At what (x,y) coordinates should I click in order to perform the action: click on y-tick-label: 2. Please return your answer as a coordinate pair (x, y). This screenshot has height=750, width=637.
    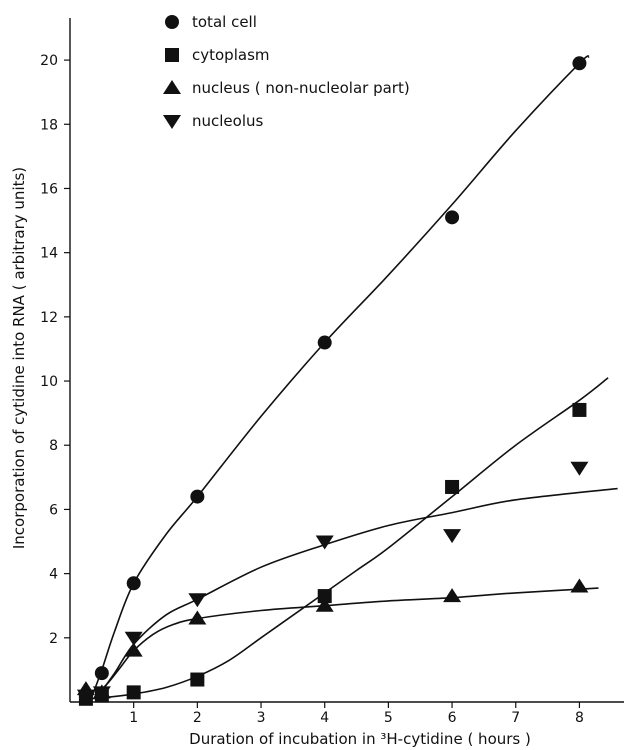
    Looking at the image, I should click on (53, 639).